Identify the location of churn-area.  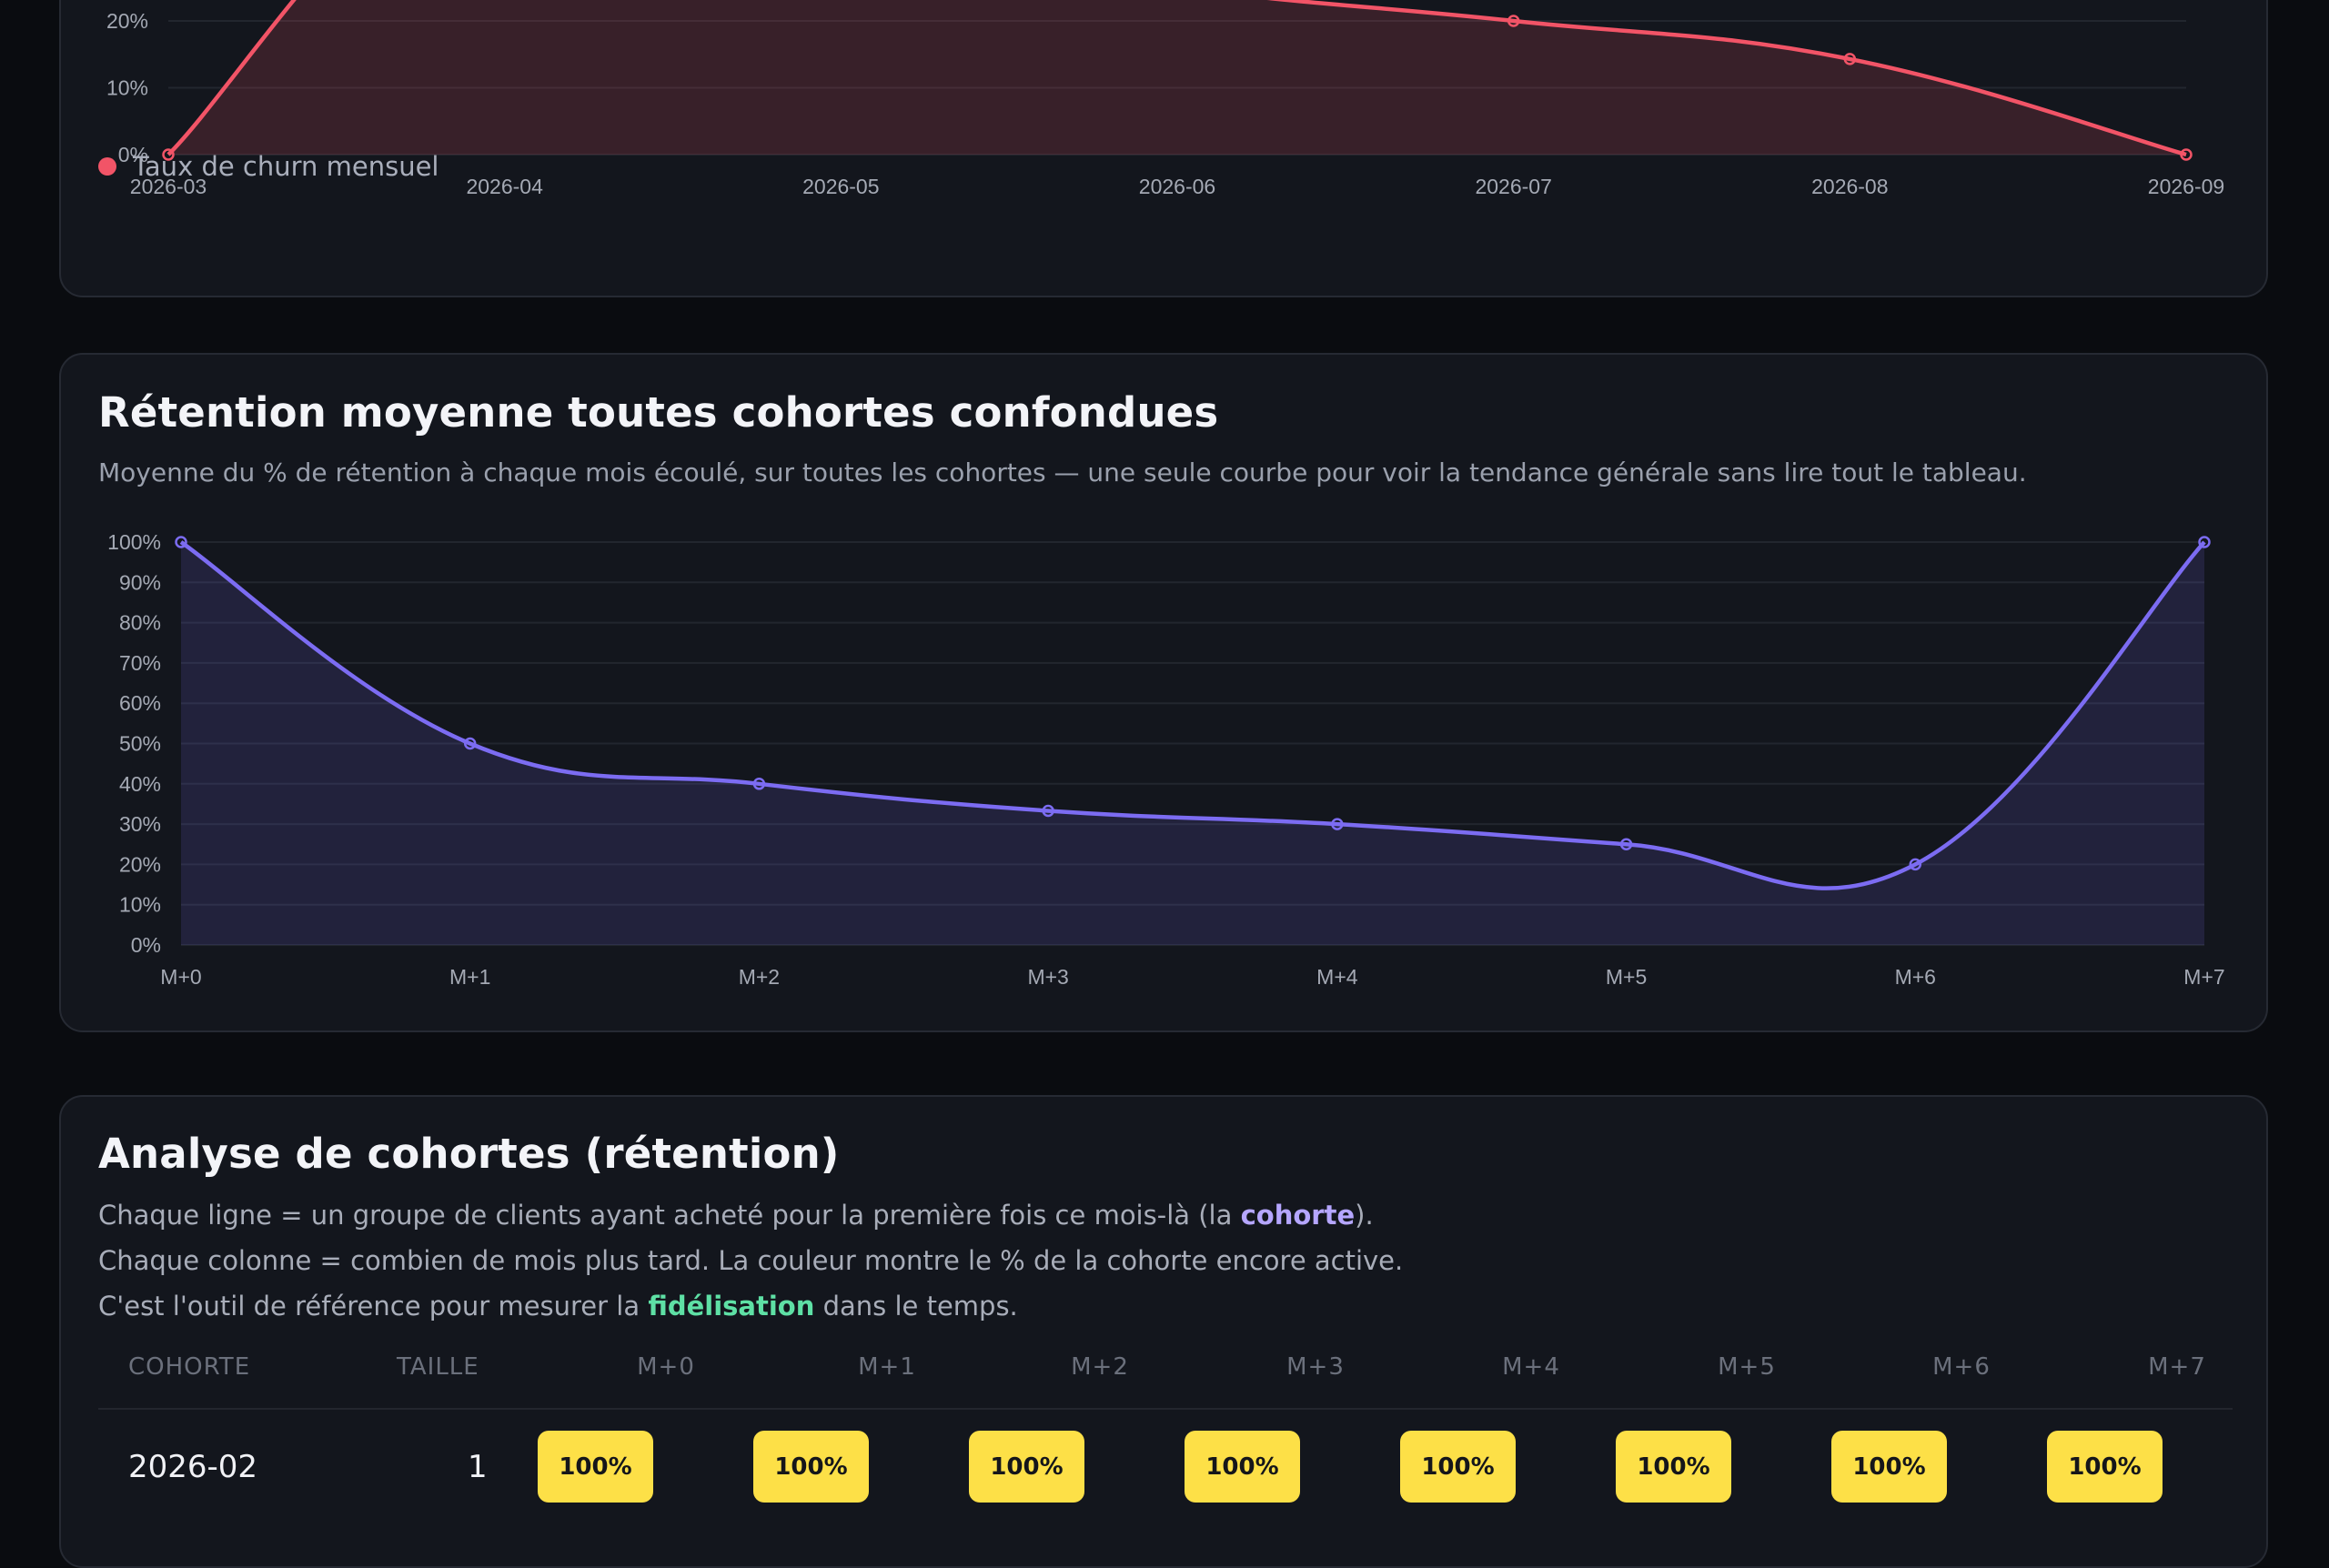
(1177, 77).